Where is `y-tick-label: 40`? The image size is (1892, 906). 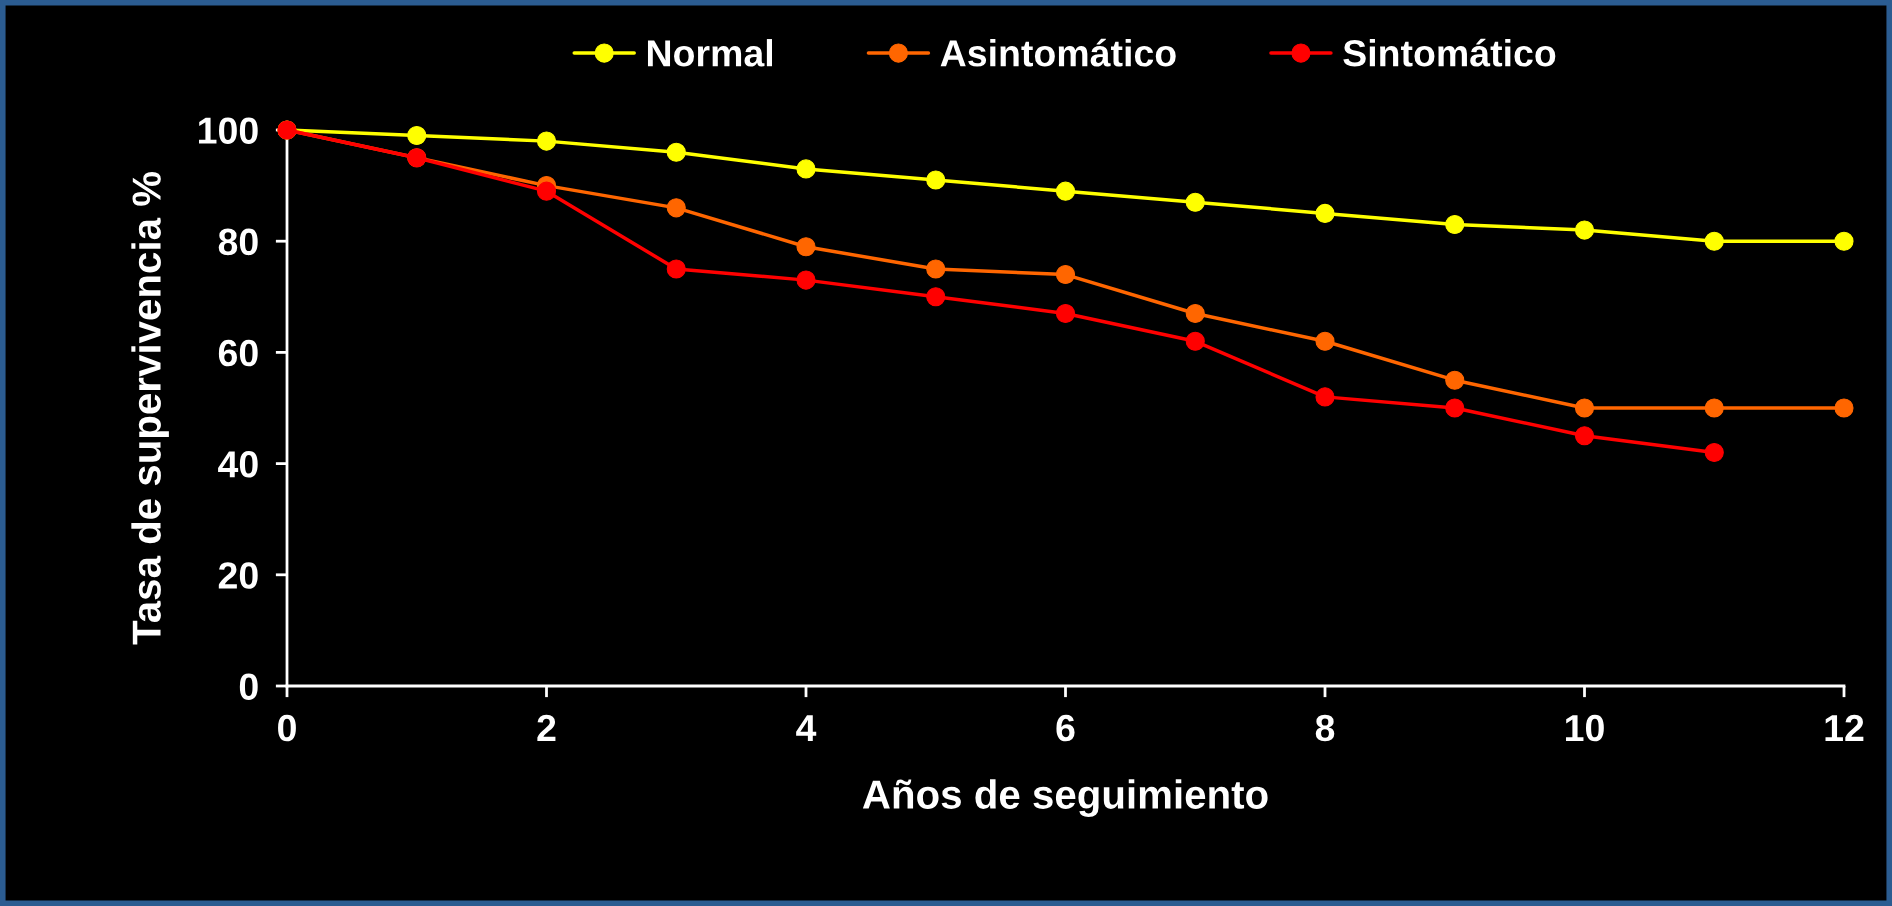 y-tick-label: 40 is located at coordinates (238, 464).